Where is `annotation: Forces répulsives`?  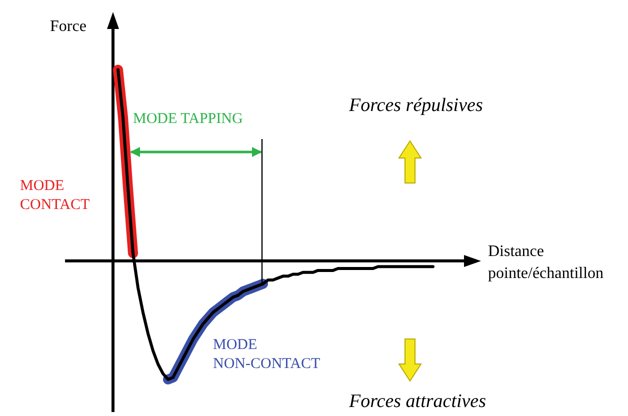
annotation: Forces répulsives is located at coordinates (416, 106).